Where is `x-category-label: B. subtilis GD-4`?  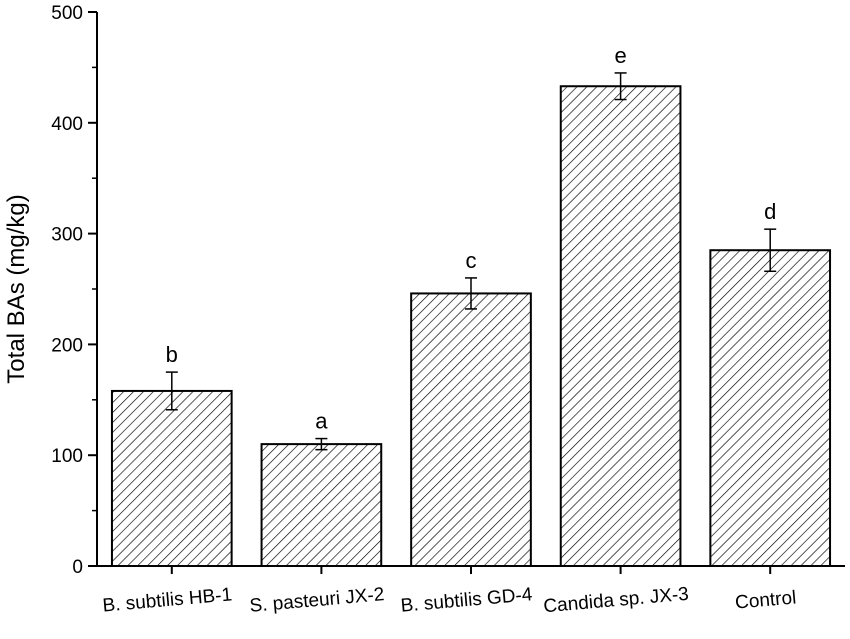 x-category-label: B. subtilis GD-4 is located at coordinates (467, 600).